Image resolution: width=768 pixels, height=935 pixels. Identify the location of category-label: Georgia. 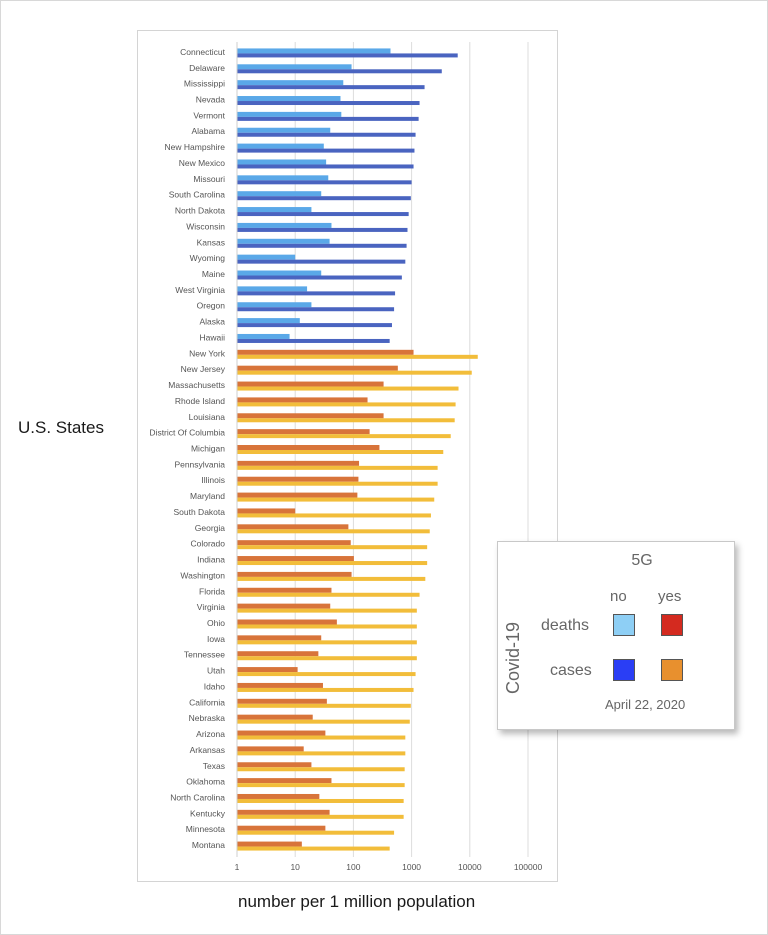
(210, 528).